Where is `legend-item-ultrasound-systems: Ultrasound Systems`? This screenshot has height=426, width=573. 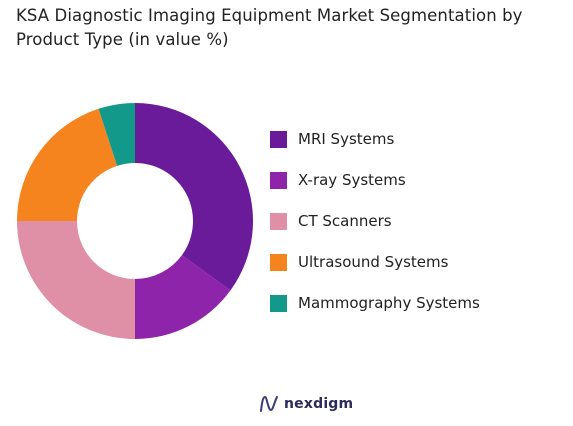 legend-item-ultrasound-systems: Ultrasound Systems is located at coordinates (359, 262).